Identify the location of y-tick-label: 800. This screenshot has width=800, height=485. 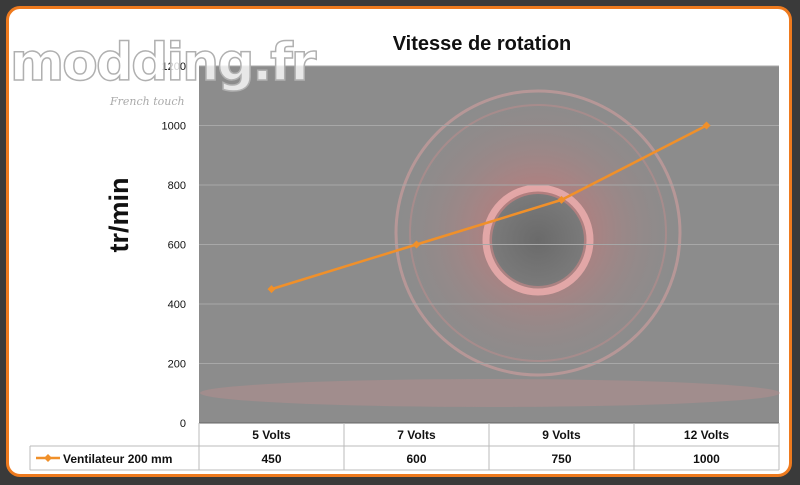
(177, 186).